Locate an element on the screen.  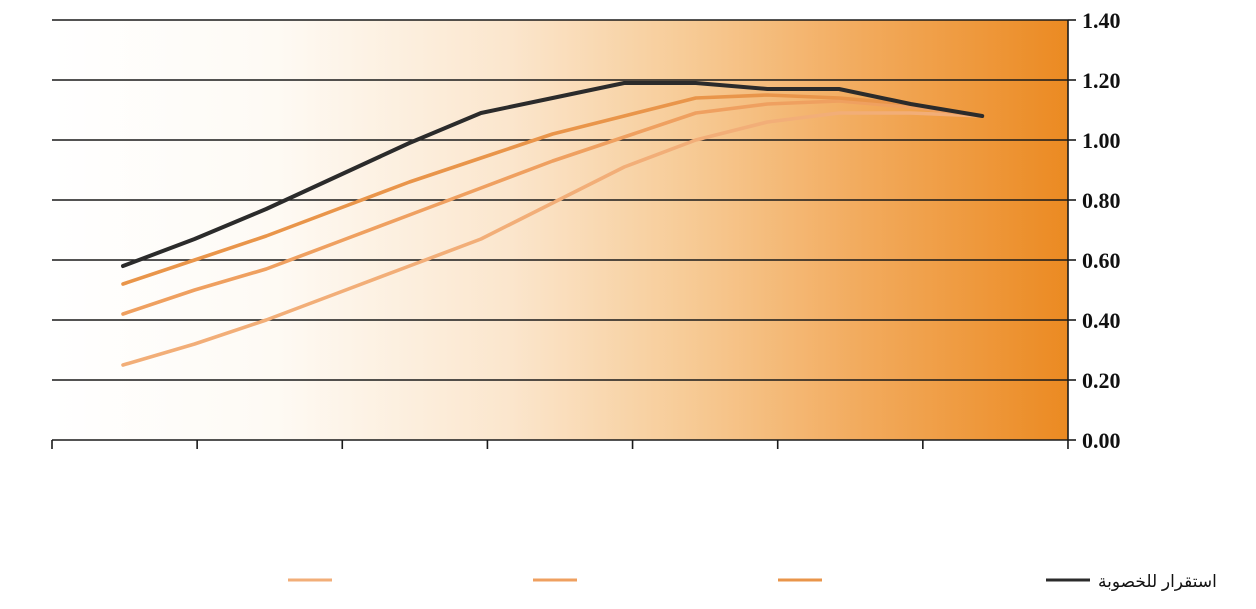
y-tick-label: 0.00 is located at coordinates (1101, 440).